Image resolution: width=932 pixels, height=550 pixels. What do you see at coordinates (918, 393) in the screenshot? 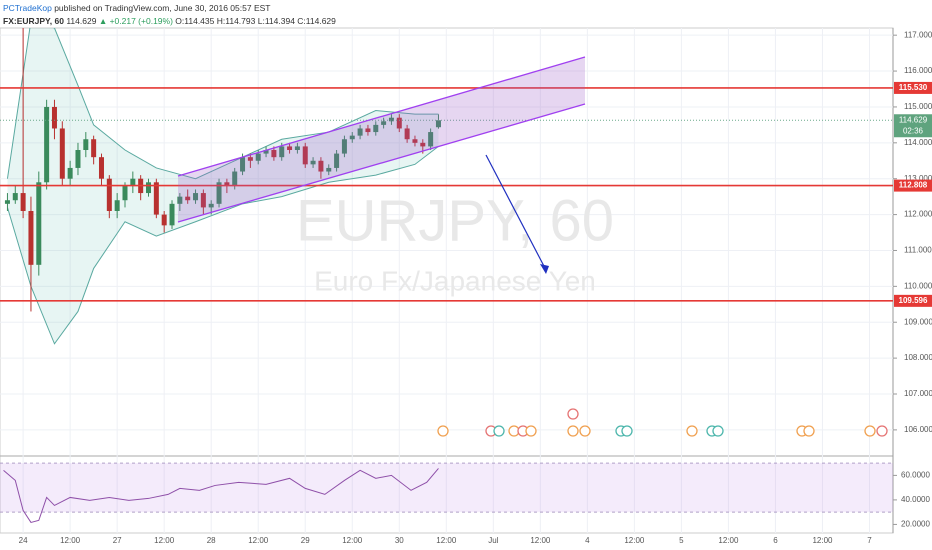
I see `y-tick-label: 107.000` at bounding box center [918, 393].